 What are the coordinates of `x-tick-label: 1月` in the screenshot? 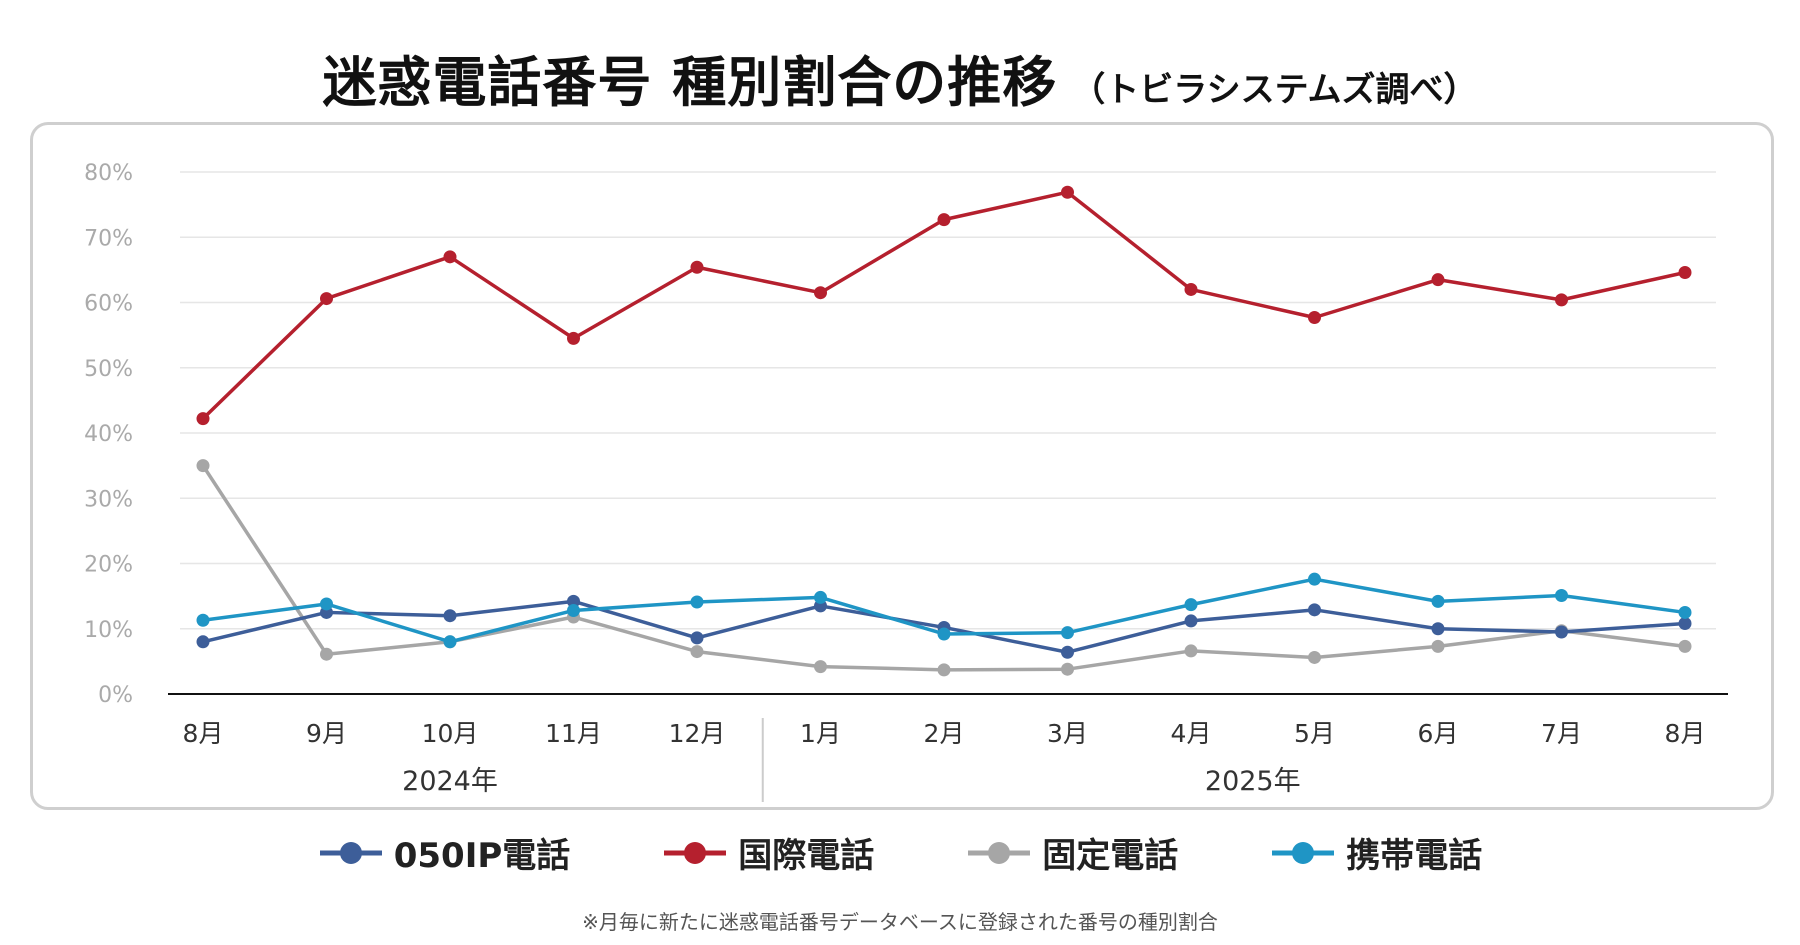 It's located at (820, 733).